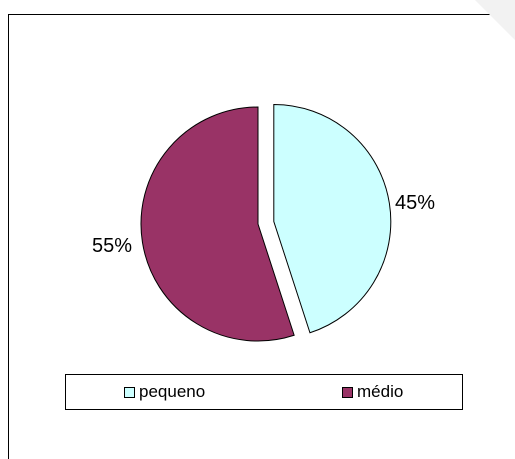  Describe the element at coordinates (415, 203) in the screenshot. I see `data-label-pequeno: 45%` at that location.